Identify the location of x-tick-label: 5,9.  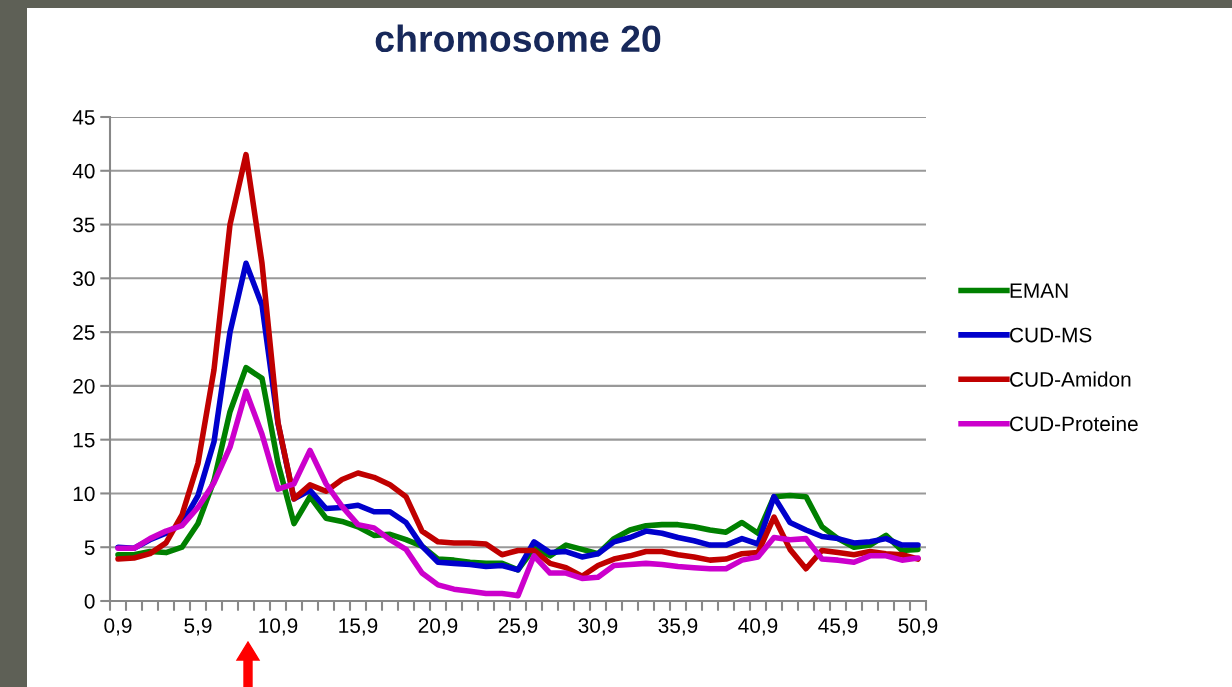
(198, 627).